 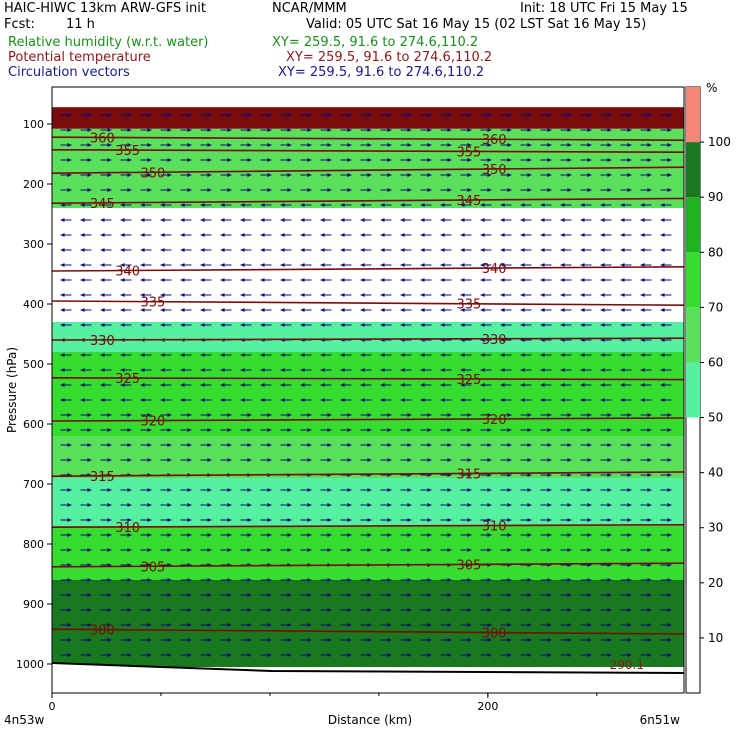 What do you see at coordinates (468, 201) in the screenshot?
I see `theta-contour-label: 345` at bounding box center [468, 201].